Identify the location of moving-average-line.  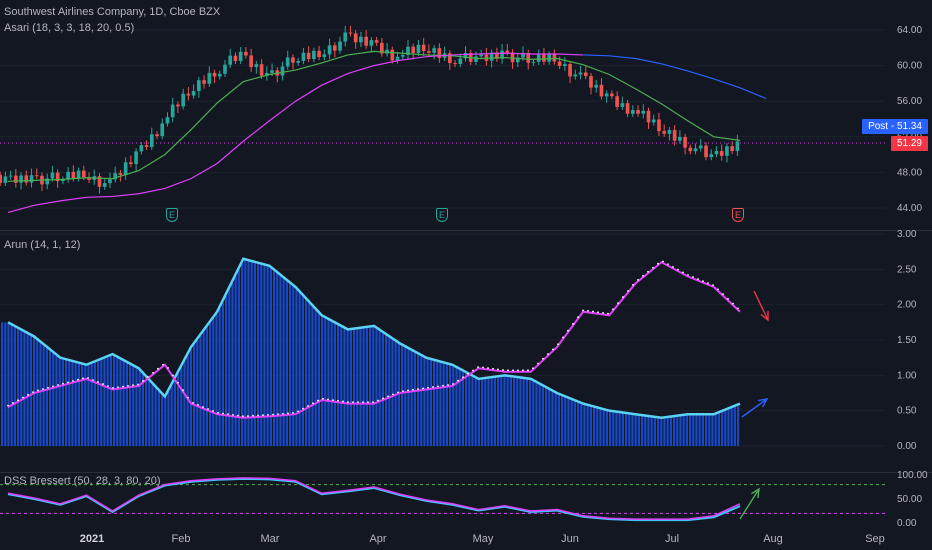
(675, 77).